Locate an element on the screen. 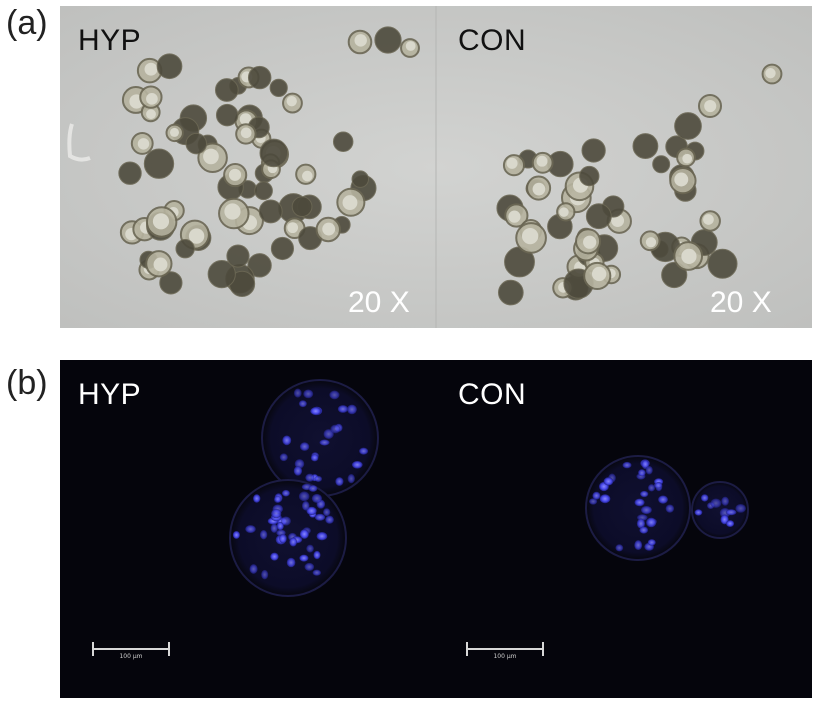 The image size is (818, 703). hyp-label-b: HYP is located at coordinates (110, 394).